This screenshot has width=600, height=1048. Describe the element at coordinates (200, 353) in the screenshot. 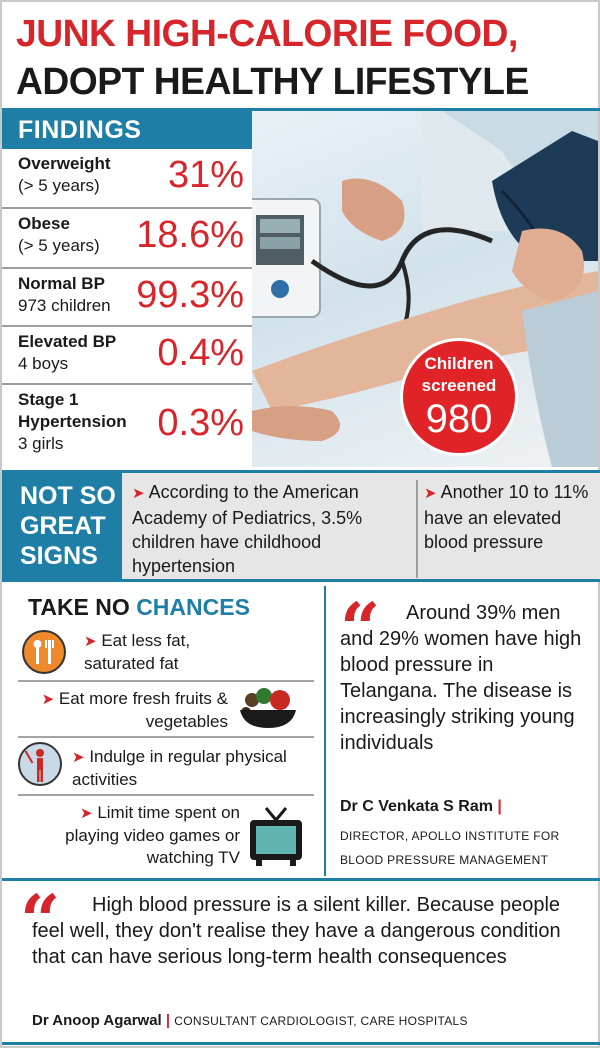

I see `finding-value: 0.4%` at that location.